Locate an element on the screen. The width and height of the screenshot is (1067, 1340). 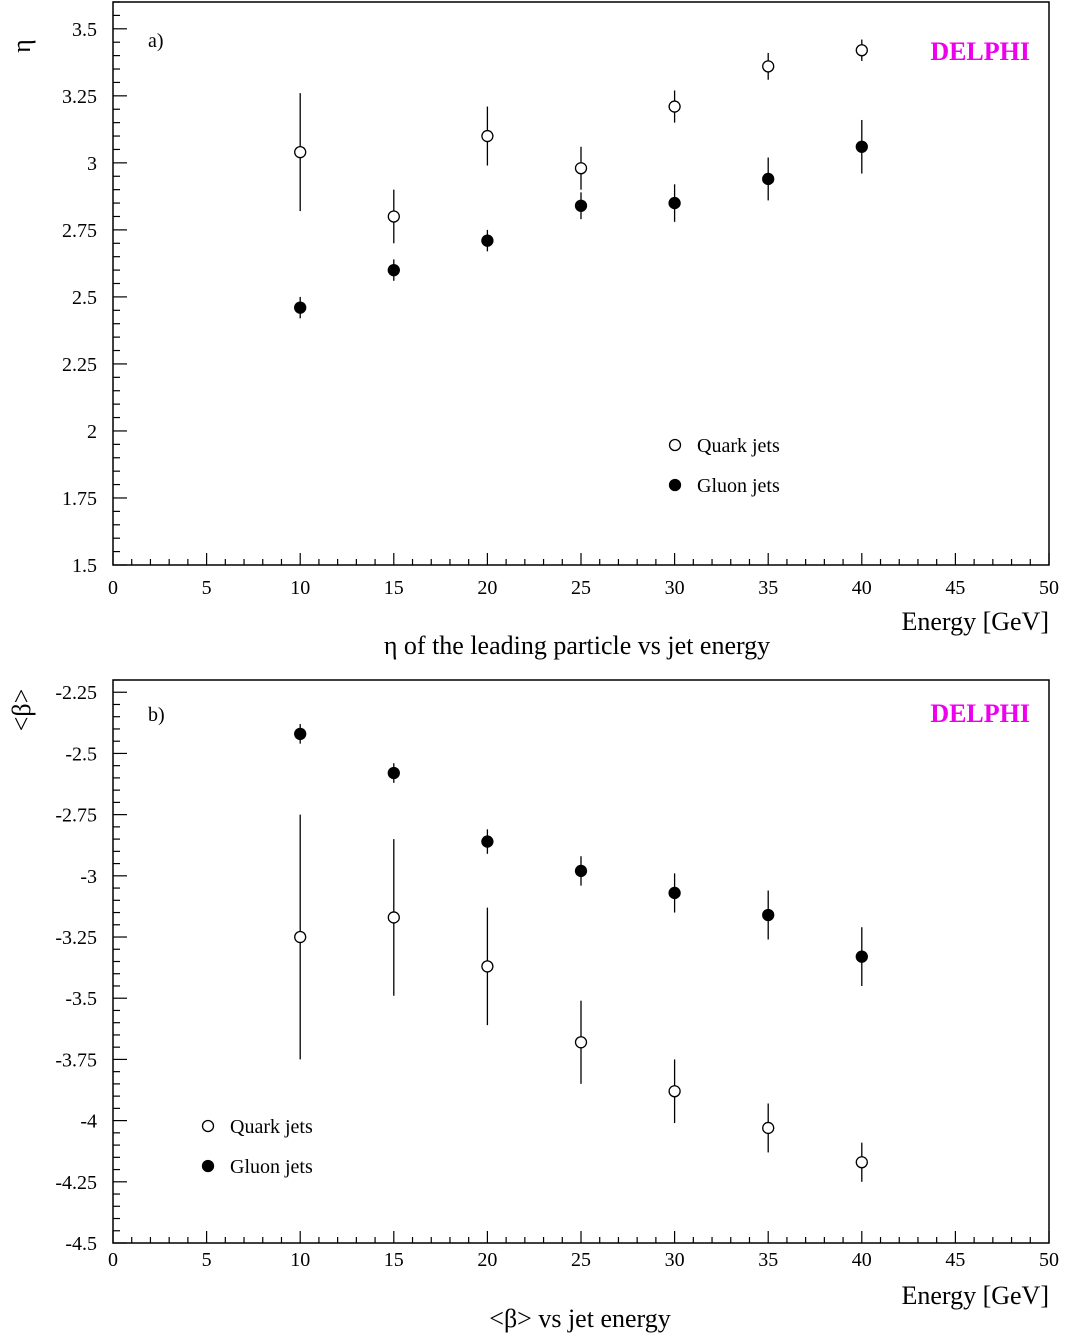
y-tick-label: 3.5 is located at coordinates (84, 30).